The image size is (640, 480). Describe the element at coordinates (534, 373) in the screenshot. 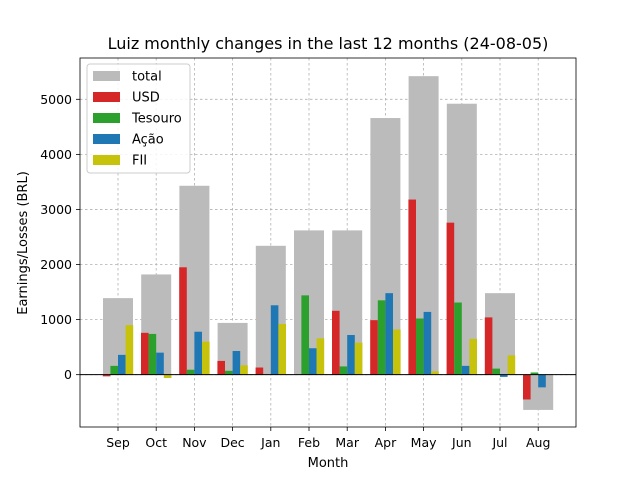

I see `tesouro-bar-aug` at that location.